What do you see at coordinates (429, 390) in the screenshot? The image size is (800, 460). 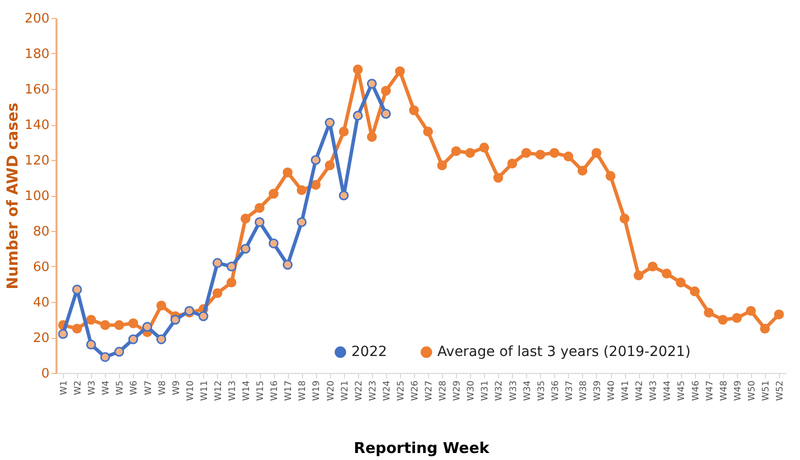 I see `x-tick-label: W27` at bounding box center [429, 390].